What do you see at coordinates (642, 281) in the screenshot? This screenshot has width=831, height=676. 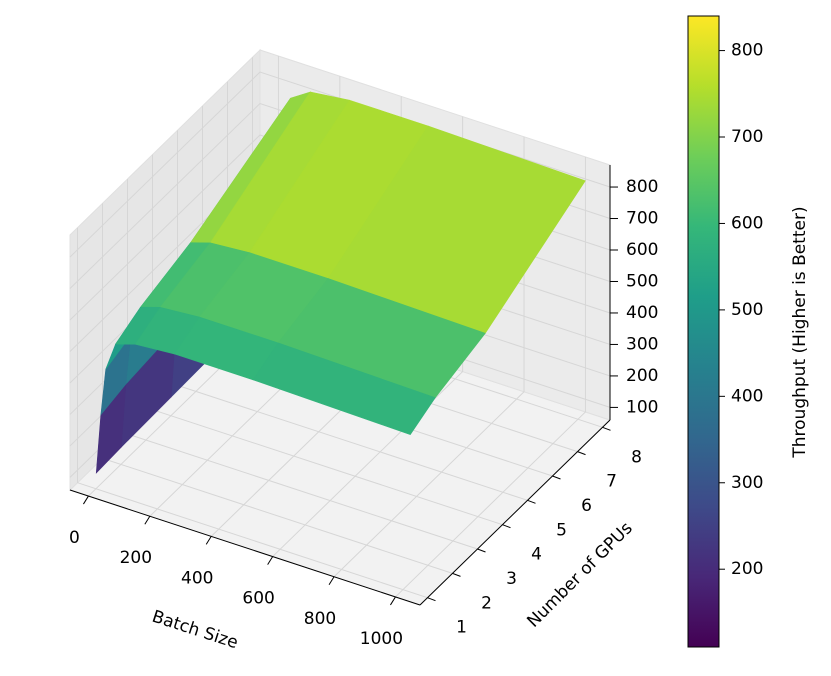 I see `z-tick-label: 500` at bounding box center [642, 281].